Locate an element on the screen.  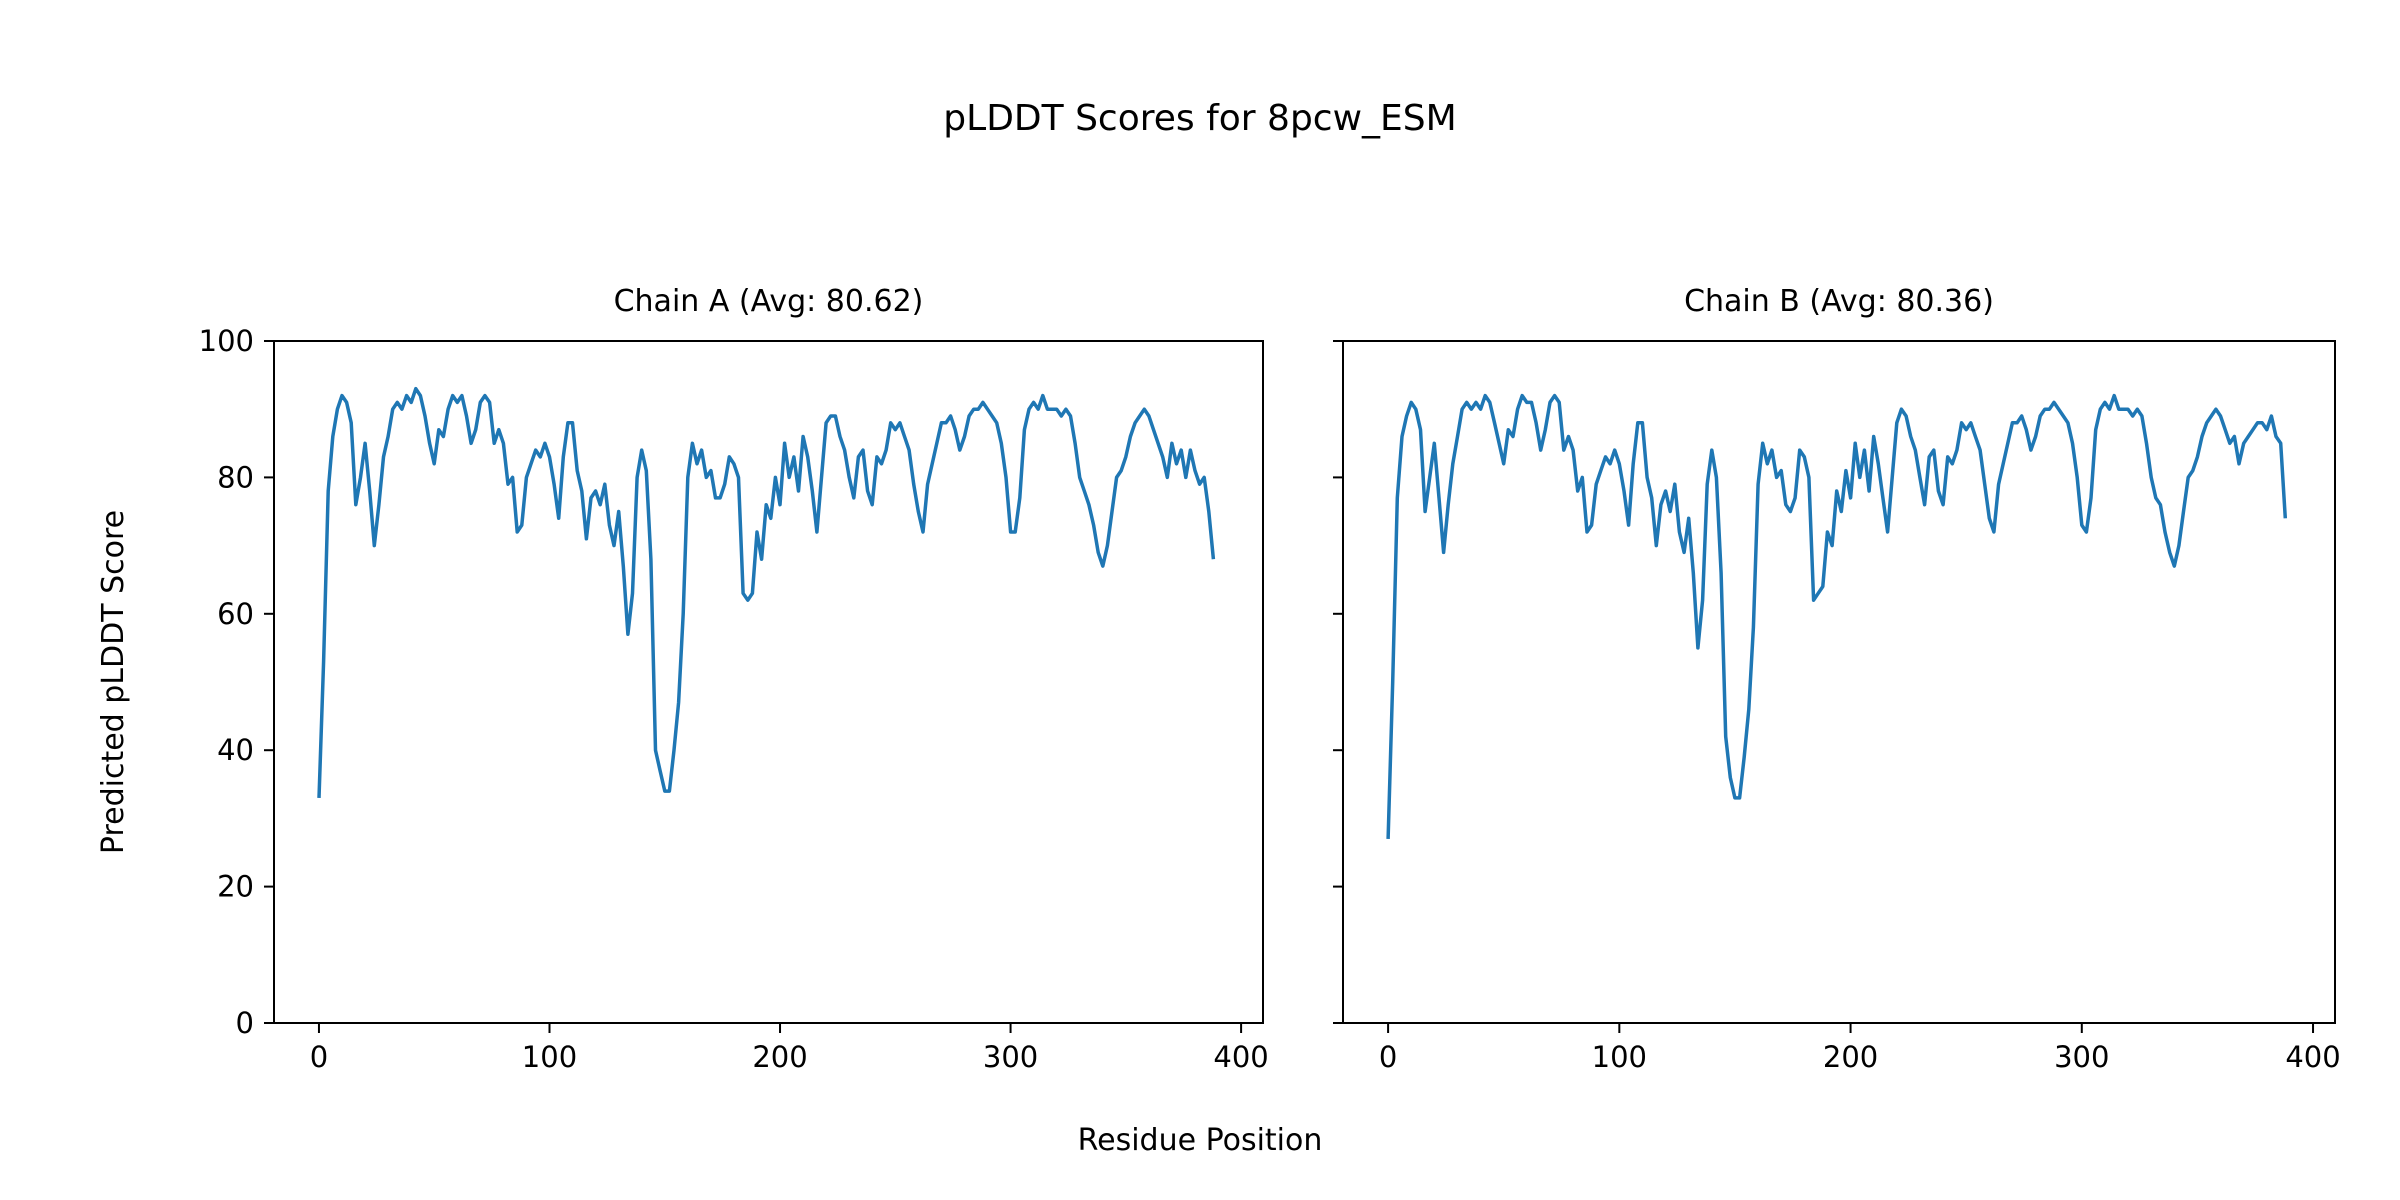
y-tick-label: 100 is located at coordinates (226, 341).